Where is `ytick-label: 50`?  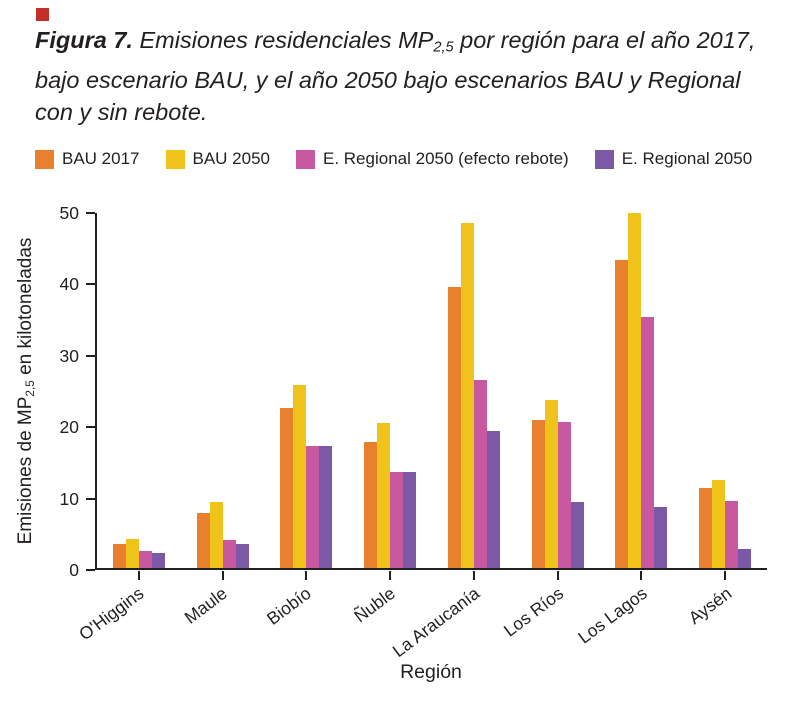
ytick-label: 50 is located at coordinates (69, 213).